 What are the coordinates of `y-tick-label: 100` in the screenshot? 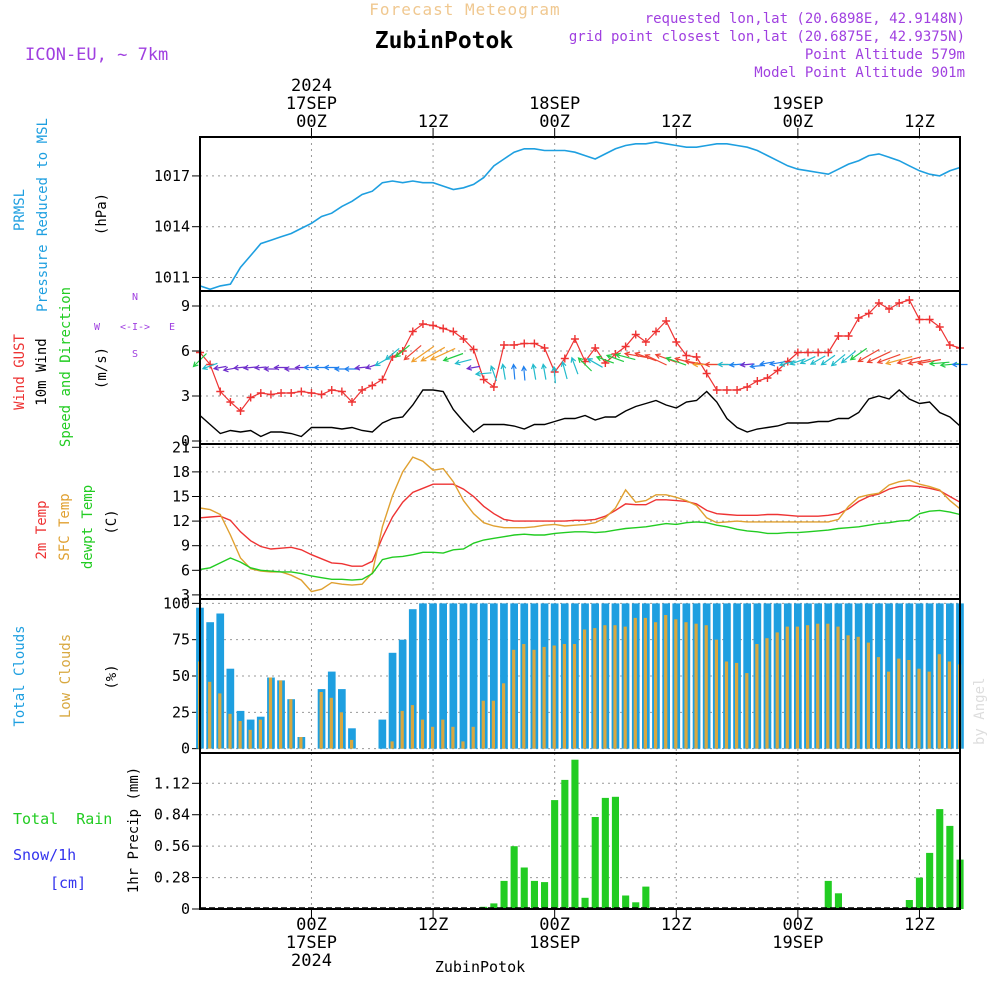 It's located at (176, 603).